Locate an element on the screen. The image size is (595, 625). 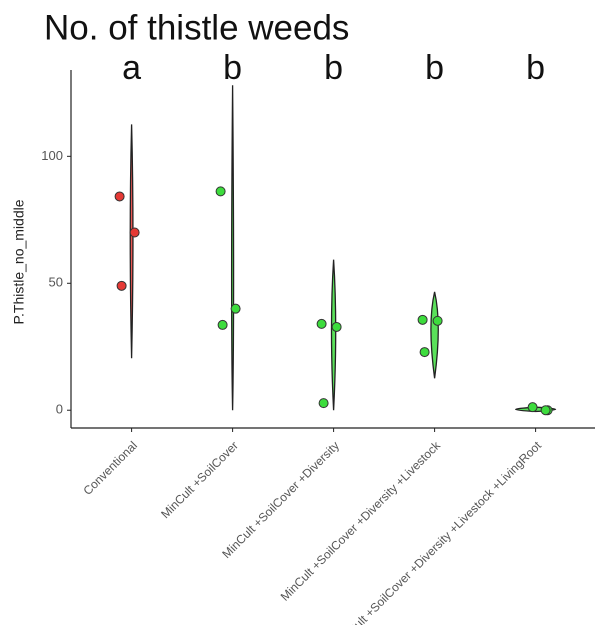
annotation: a is located at coordinates (131, 68).